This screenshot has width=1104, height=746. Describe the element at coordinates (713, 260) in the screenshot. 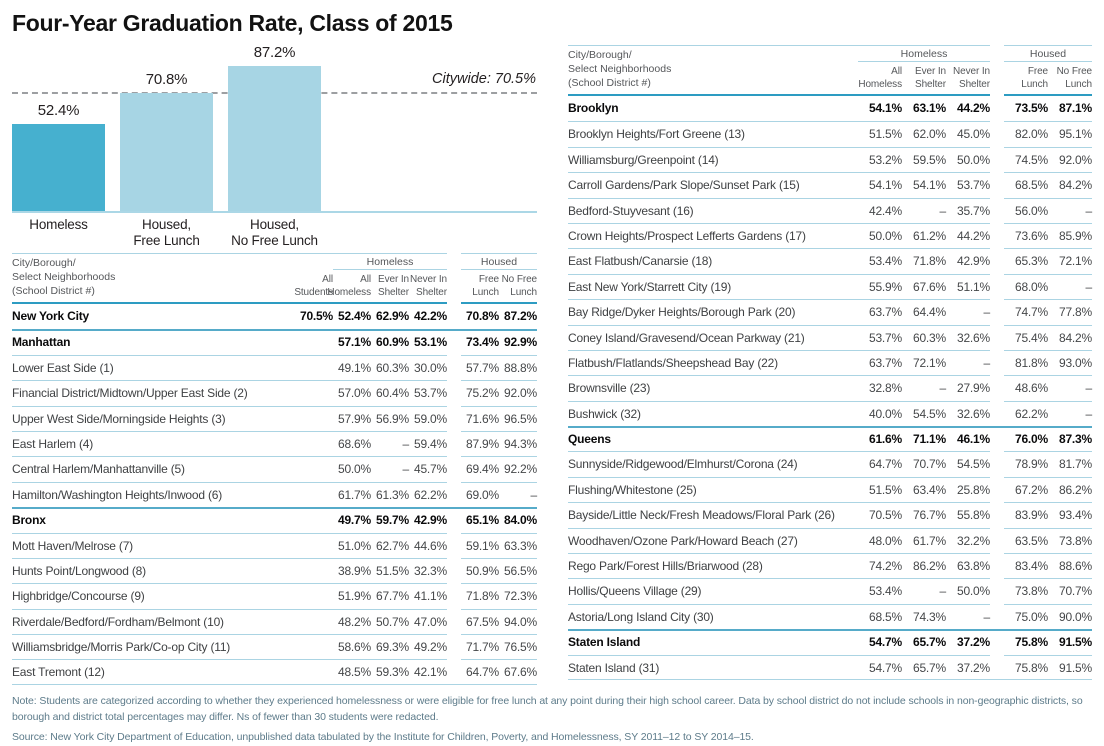

I see `row-name-cell: East Flatbush/Canarsie (18)` at that location.